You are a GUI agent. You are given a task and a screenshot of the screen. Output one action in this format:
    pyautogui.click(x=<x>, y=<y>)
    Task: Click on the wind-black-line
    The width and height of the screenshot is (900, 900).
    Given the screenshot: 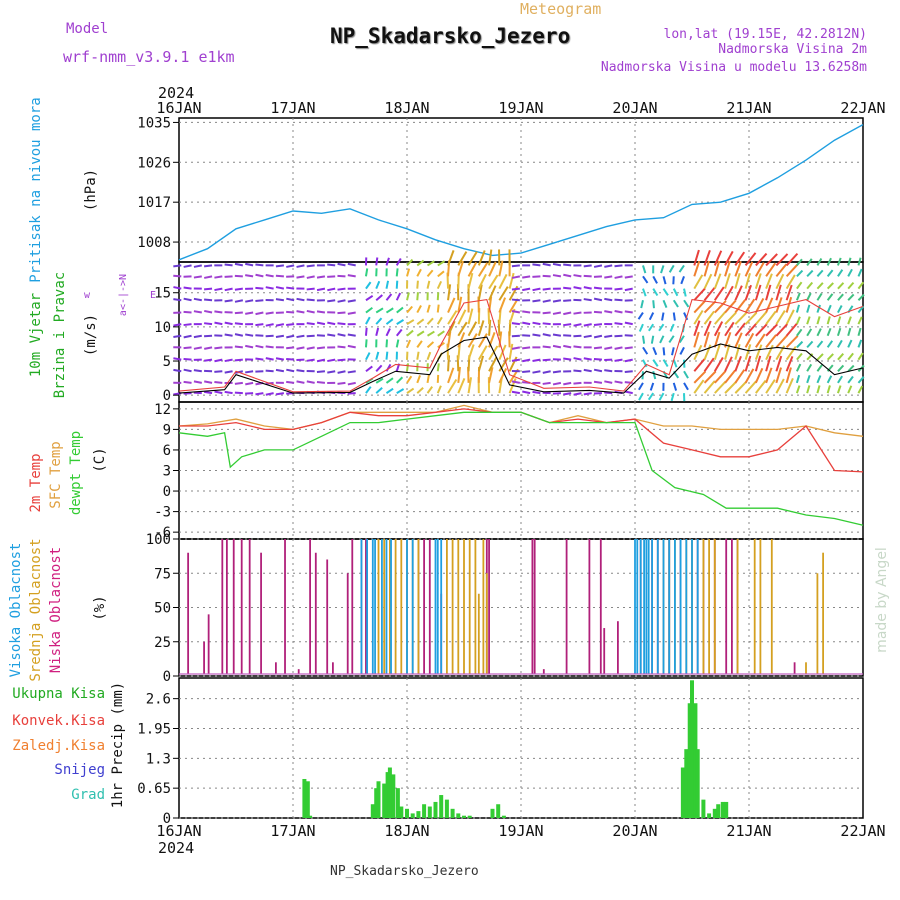 What is the action you would take?
    pyautogui.click(x=521, y=365)
    